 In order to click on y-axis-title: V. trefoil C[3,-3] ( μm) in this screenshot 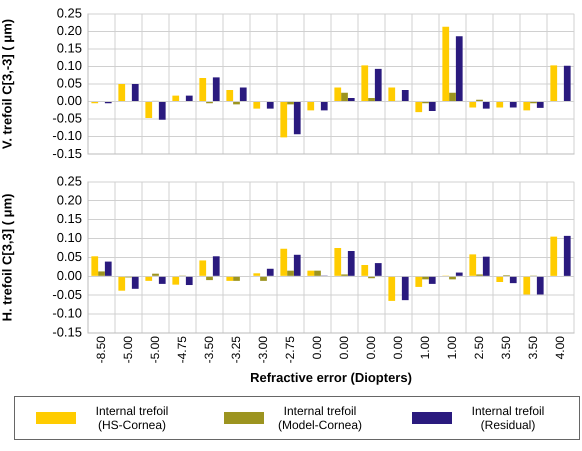, I will do `click(7, 84)`.